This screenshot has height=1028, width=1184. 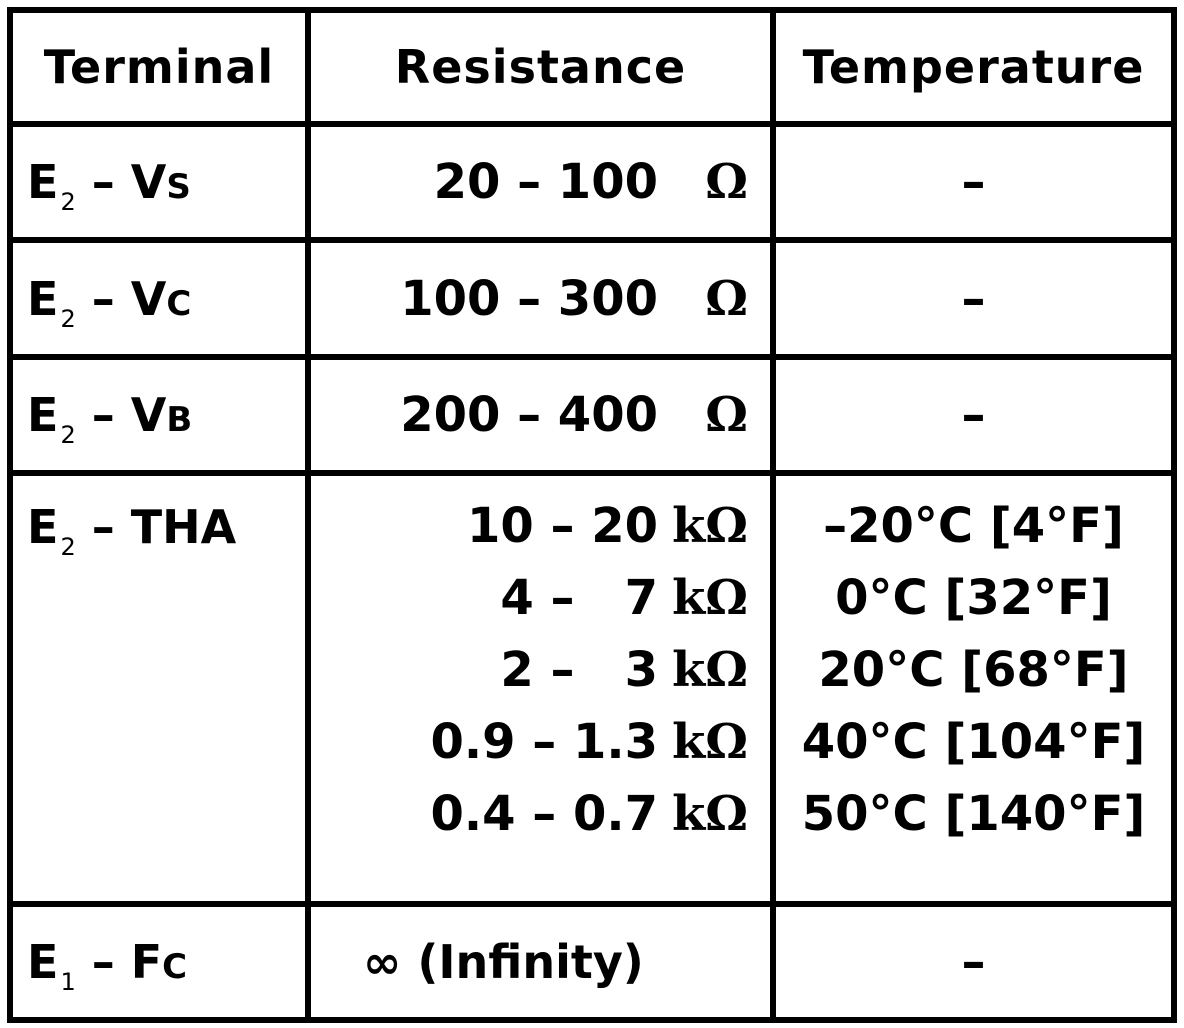 What do you see at coordinates (562, 525) in the screenshot?
I see `resistance-range: 10 – 20` at bounding box center [562, 525].